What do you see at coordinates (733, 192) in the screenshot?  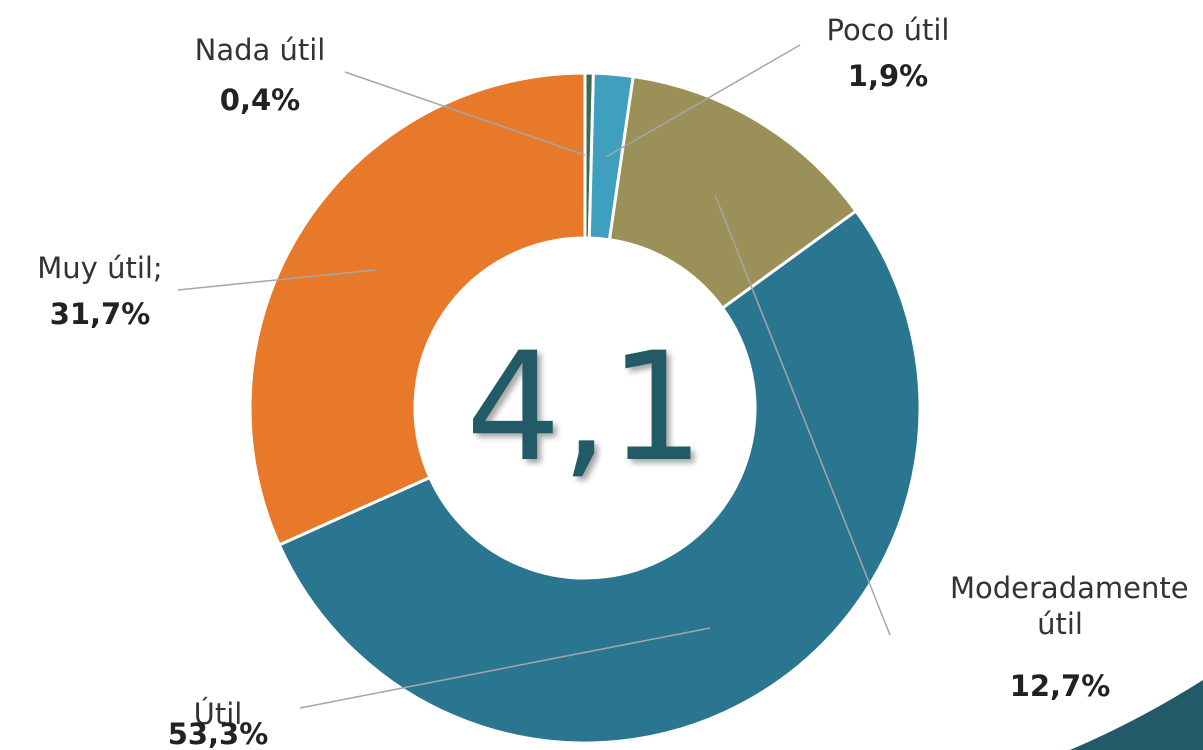 I see `donut-slice` at bounding box center [733, 192].